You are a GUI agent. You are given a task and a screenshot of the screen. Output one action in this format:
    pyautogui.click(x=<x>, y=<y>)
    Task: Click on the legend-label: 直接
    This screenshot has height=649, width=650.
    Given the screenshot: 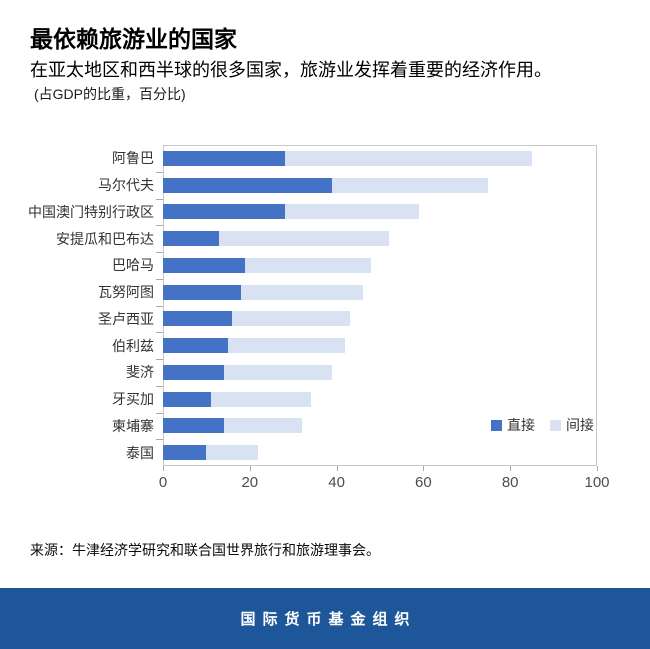 What is the action you would take?
    pyautogui.click(x=521, y=425)
    